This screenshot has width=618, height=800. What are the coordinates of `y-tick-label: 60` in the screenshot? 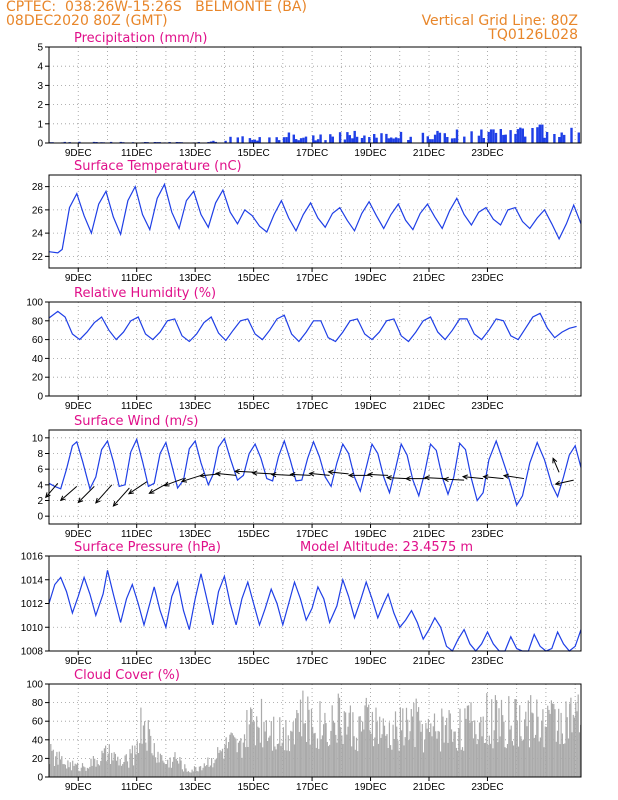 It's located at (38, 340).